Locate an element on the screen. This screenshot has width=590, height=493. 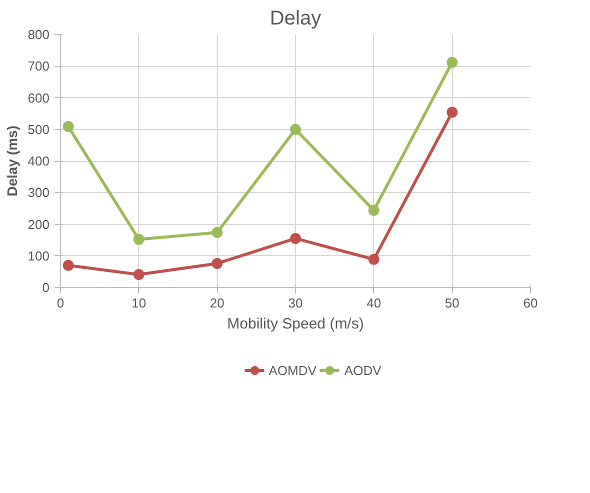
x-tick-label: 10 is located at coordinates (139, 303).